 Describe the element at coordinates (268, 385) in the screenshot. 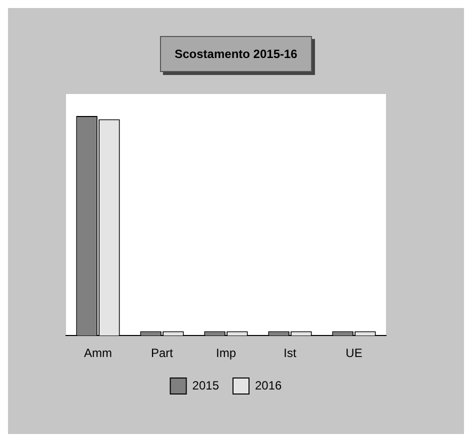

I see `legend-label: 2016` at that location.